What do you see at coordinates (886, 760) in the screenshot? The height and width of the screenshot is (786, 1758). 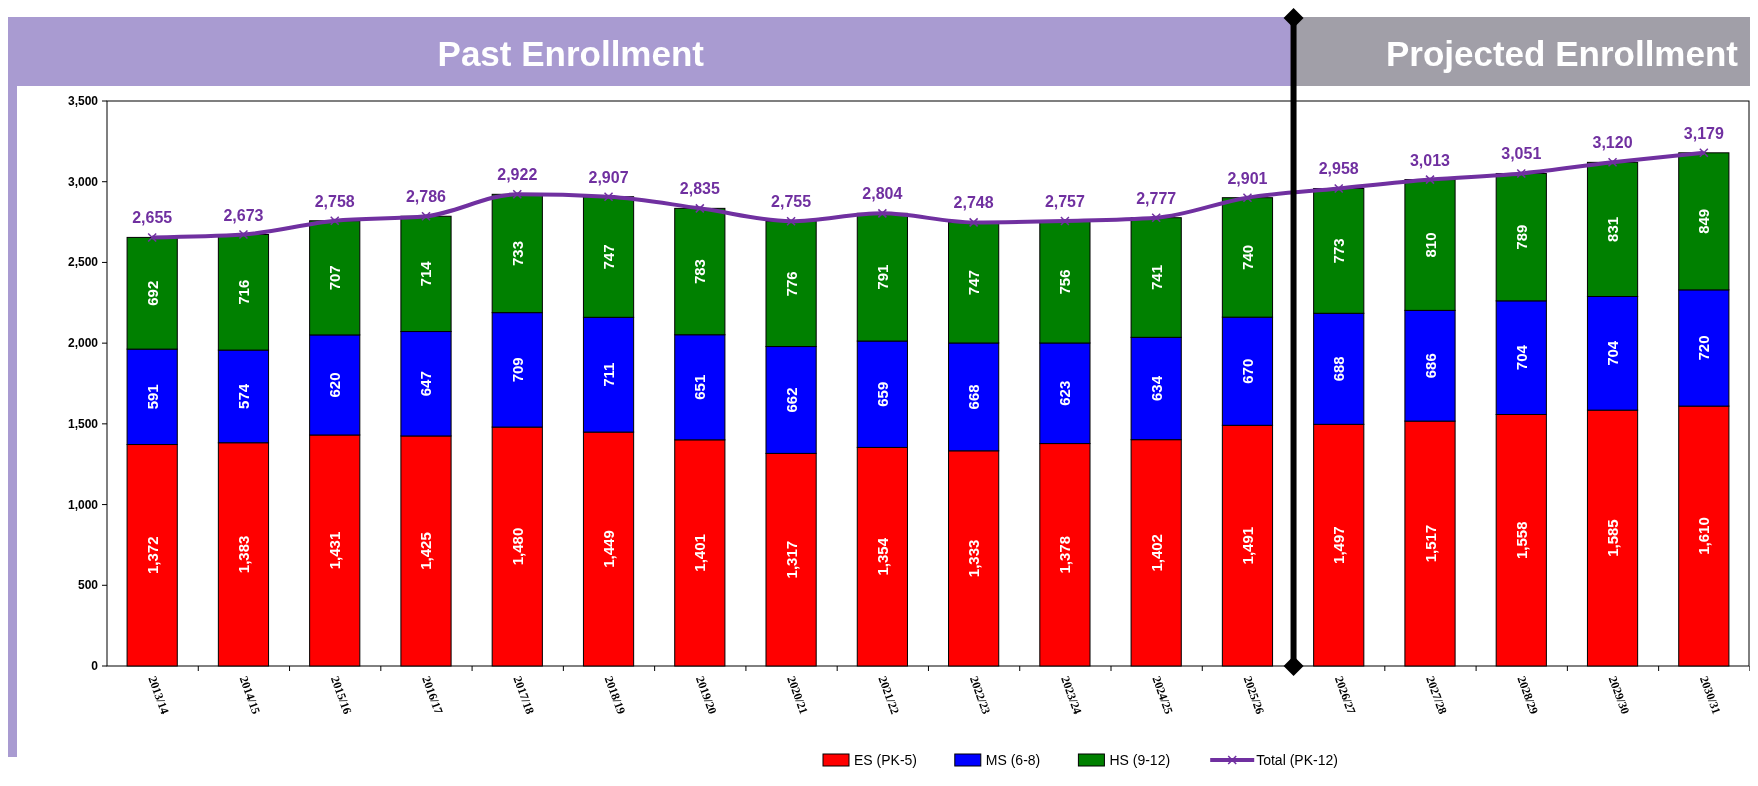 I see `legend-label: ES (PK-5)` at bounding box center [886, 760].